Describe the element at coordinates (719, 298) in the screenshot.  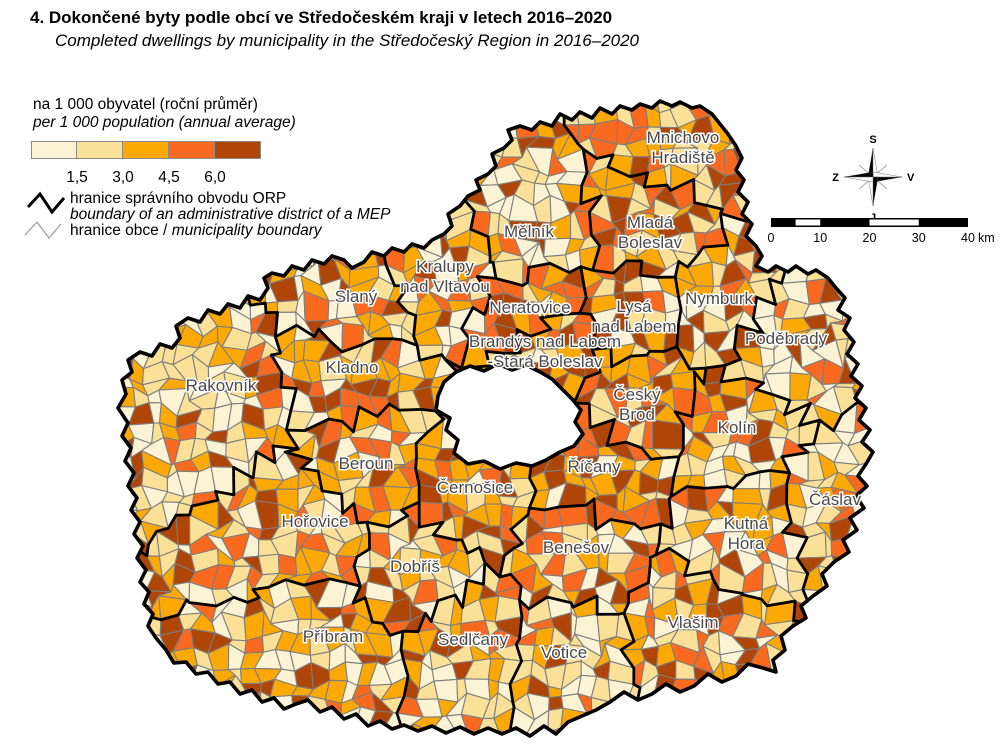
I see `map-label-nymburk: Nymburk` at that location.